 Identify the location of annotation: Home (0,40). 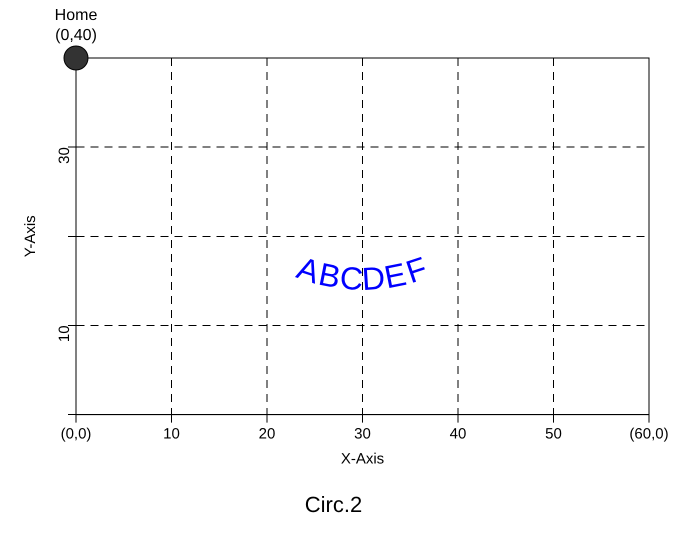
(76, 25).